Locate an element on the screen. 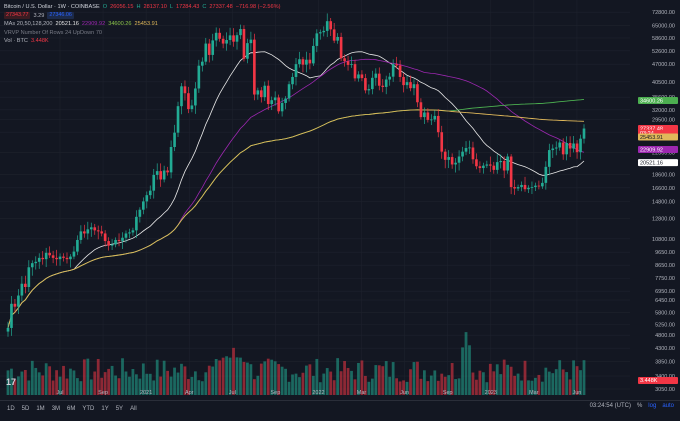  tf-6m: 6M is located at coordinates (71, 409).